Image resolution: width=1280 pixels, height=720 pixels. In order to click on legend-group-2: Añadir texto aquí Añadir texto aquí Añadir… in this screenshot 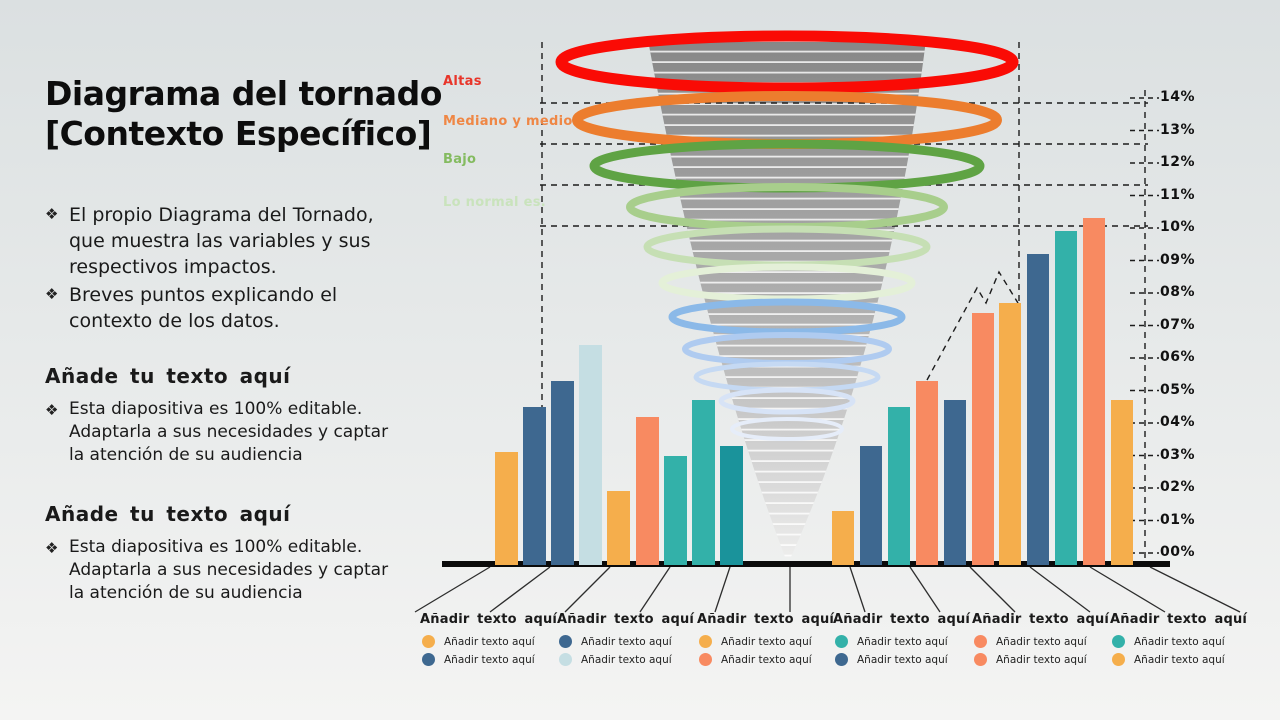, I will do `click(625, 641)`.